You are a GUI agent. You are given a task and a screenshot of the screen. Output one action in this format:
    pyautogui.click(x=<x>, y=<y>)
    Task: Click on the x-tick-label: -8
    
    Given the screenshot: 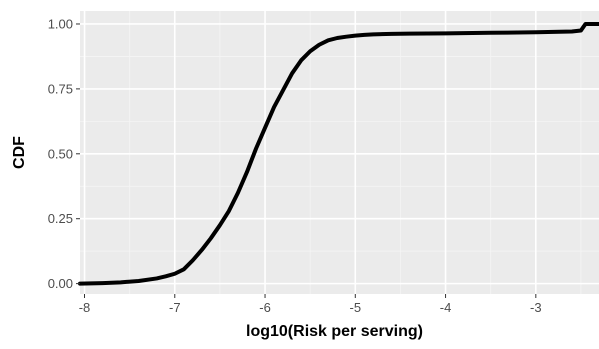 What is the action you would take?
    pyautogui.click(x=85, y=307)
    